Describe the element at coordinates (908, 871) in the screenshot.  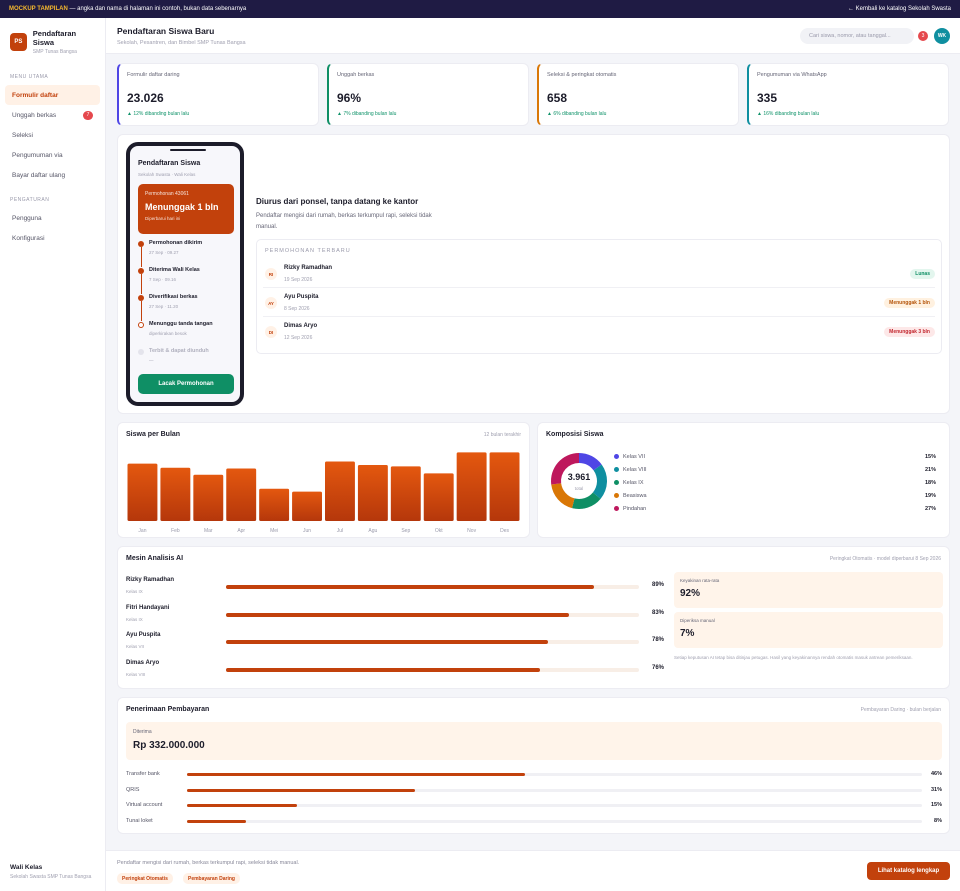
I see `view-catalog-button: Lihat katalog lengkap` at that location.